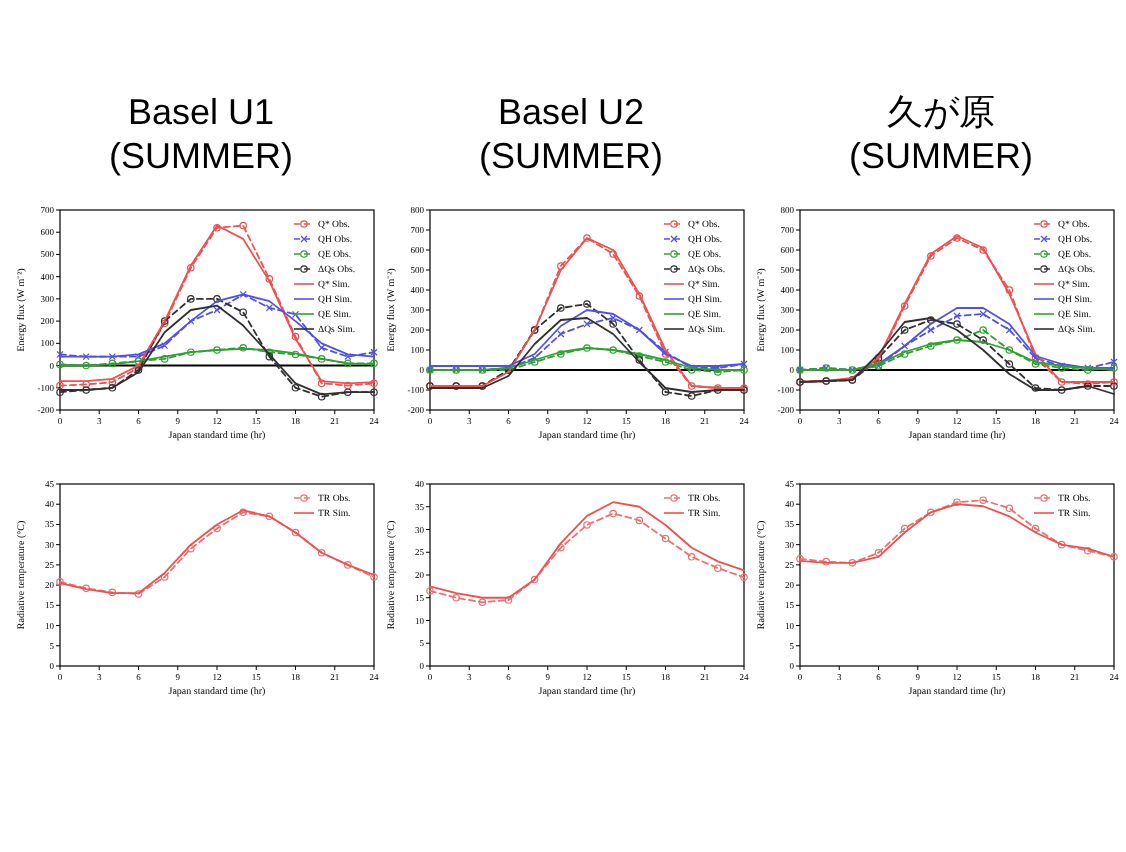 The image size is (1126, 852). I want to click on chart-title: Basel U1 (SUMMER), so click(201, 134).